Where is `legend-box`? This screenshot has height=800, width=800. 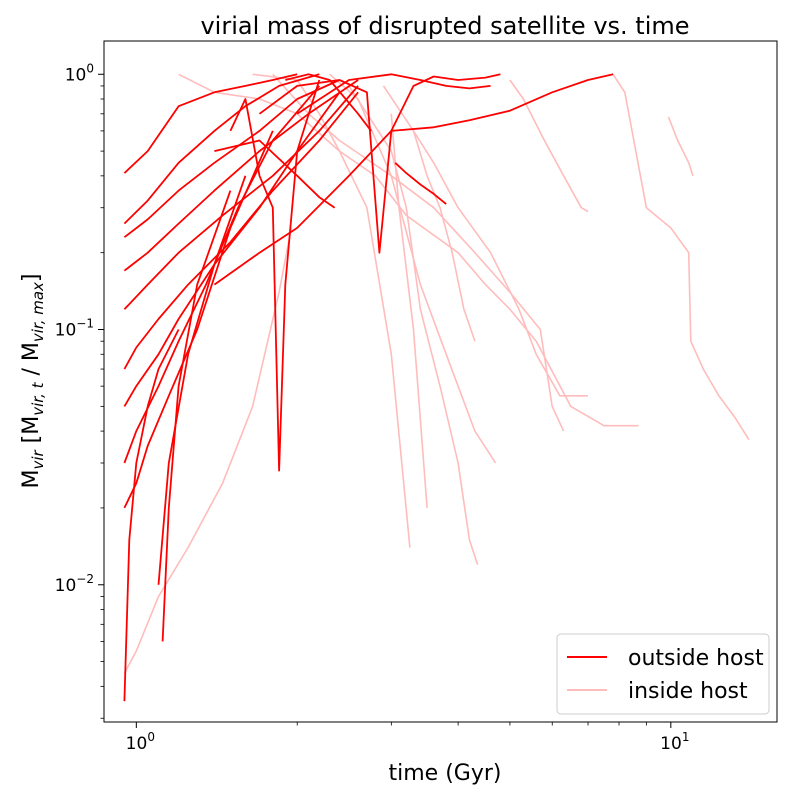
legend-box is located at coordinates (663, 674).